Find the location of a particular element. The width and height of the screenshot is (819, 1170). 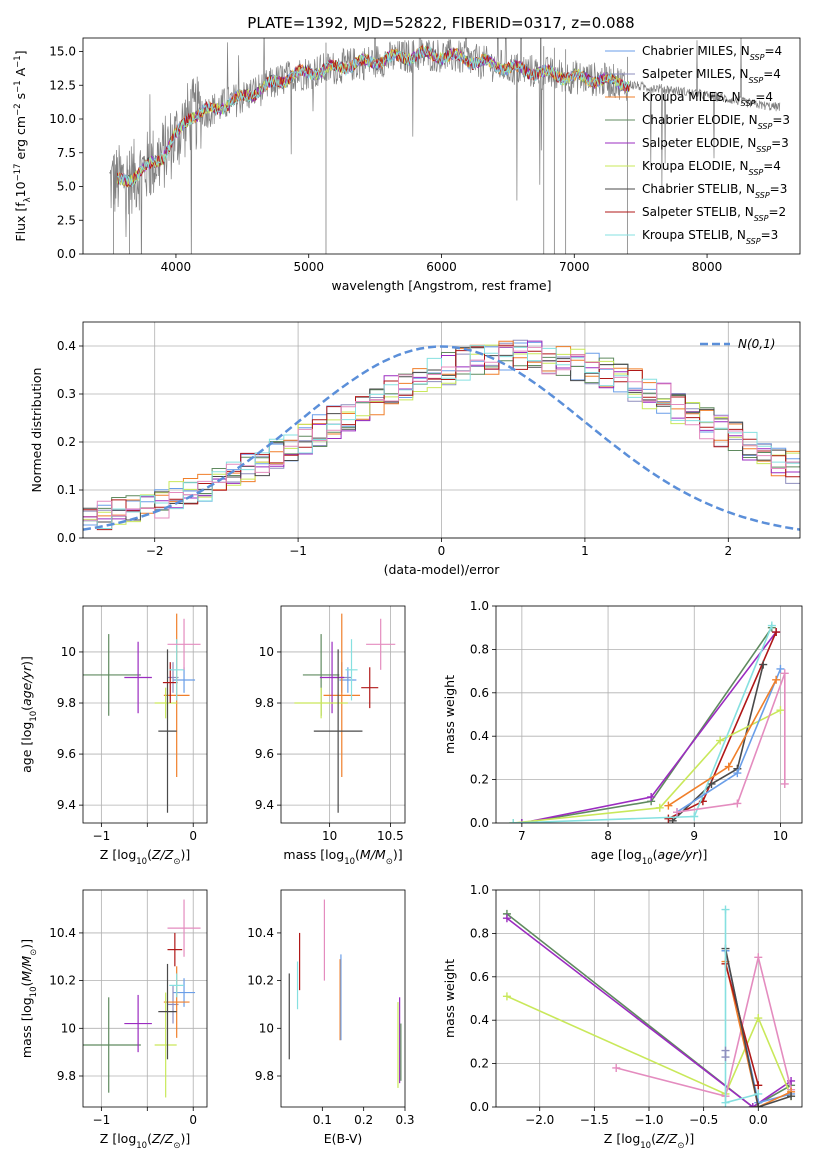

x-tick-label: 0.0 is located at coordinates (758, 1120).